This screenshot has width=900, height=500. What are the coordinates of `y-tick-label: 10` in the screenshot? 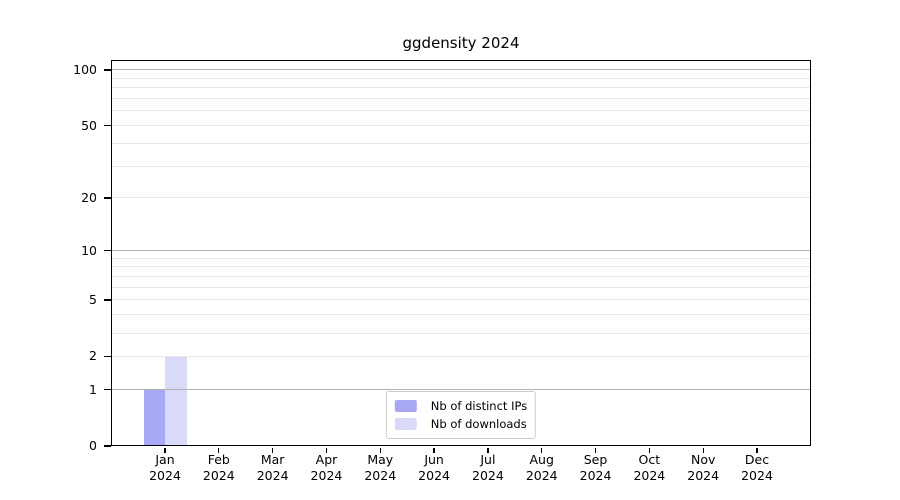 It's located at (89, 250).